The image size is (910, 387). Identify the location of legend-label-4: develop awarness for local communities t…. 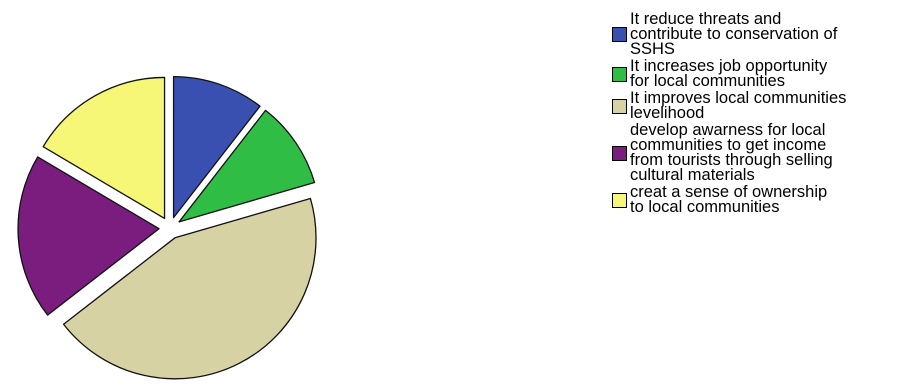
(731, 152).